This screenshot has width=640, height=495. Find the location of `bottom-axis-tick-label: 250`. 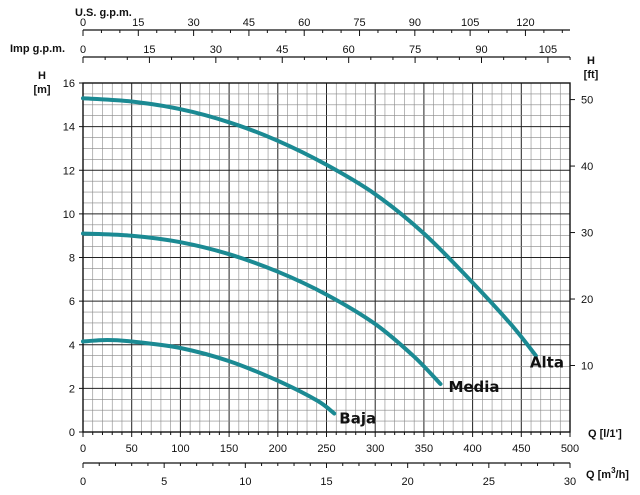

bottom-axis-tick-label: 250 is located at coordinates (326, 449).